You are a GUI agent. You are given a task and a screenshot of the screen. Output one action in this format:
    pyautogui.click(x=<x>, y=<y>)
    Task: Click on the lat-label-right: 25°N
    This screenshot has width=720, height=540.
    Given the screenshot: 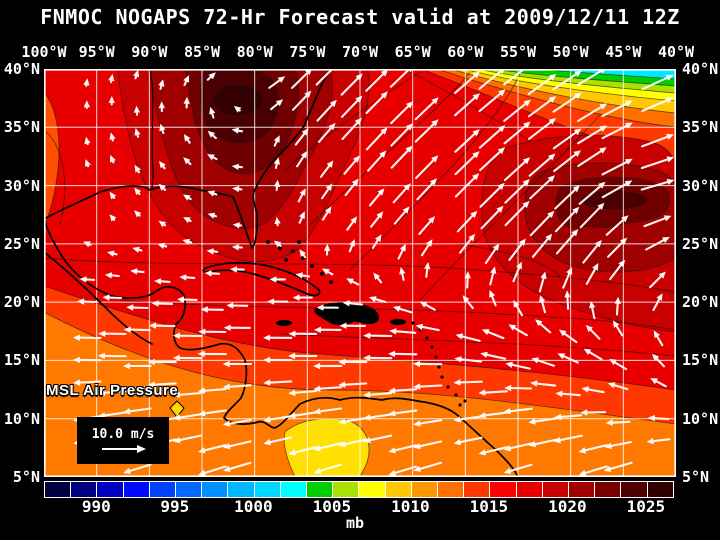 What is the action you would take?
    pyautogui.click(x=700, y=243)
    